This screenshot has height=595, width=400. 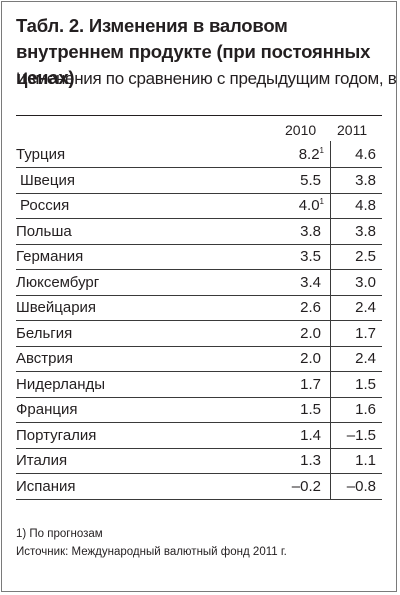 I want to click on value-2010: 3.4, so click(x=310, y=283).